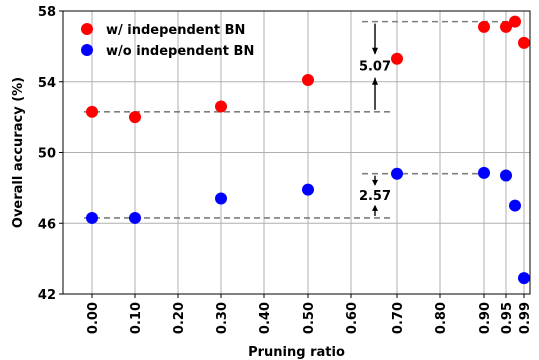 The width and height of the screenshot is (539, 360). Describe the element at coordinates (352, 318) in the screenshot. I see `x-tick-label: 0.60` at that location.